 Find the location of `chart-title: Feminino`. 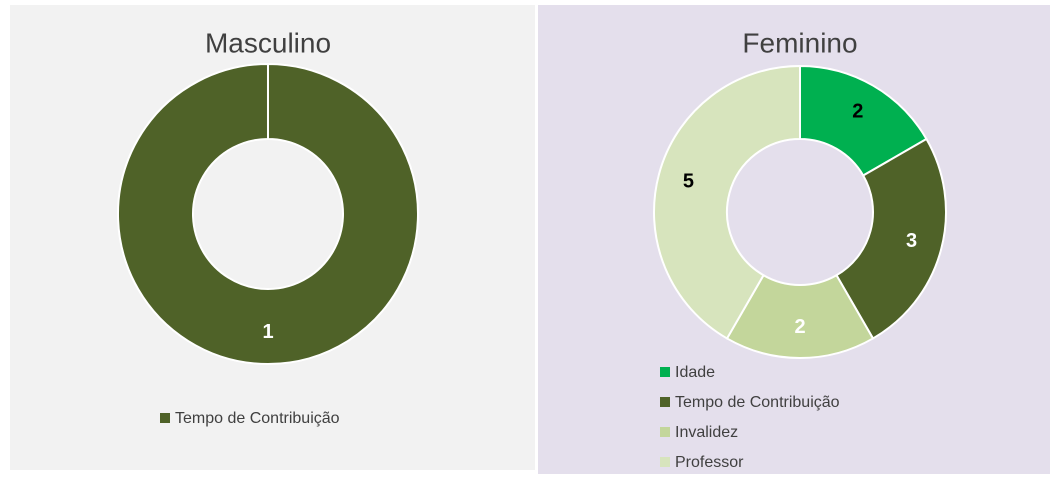

chart-title: Feminino is located at coordinates (799, 42).